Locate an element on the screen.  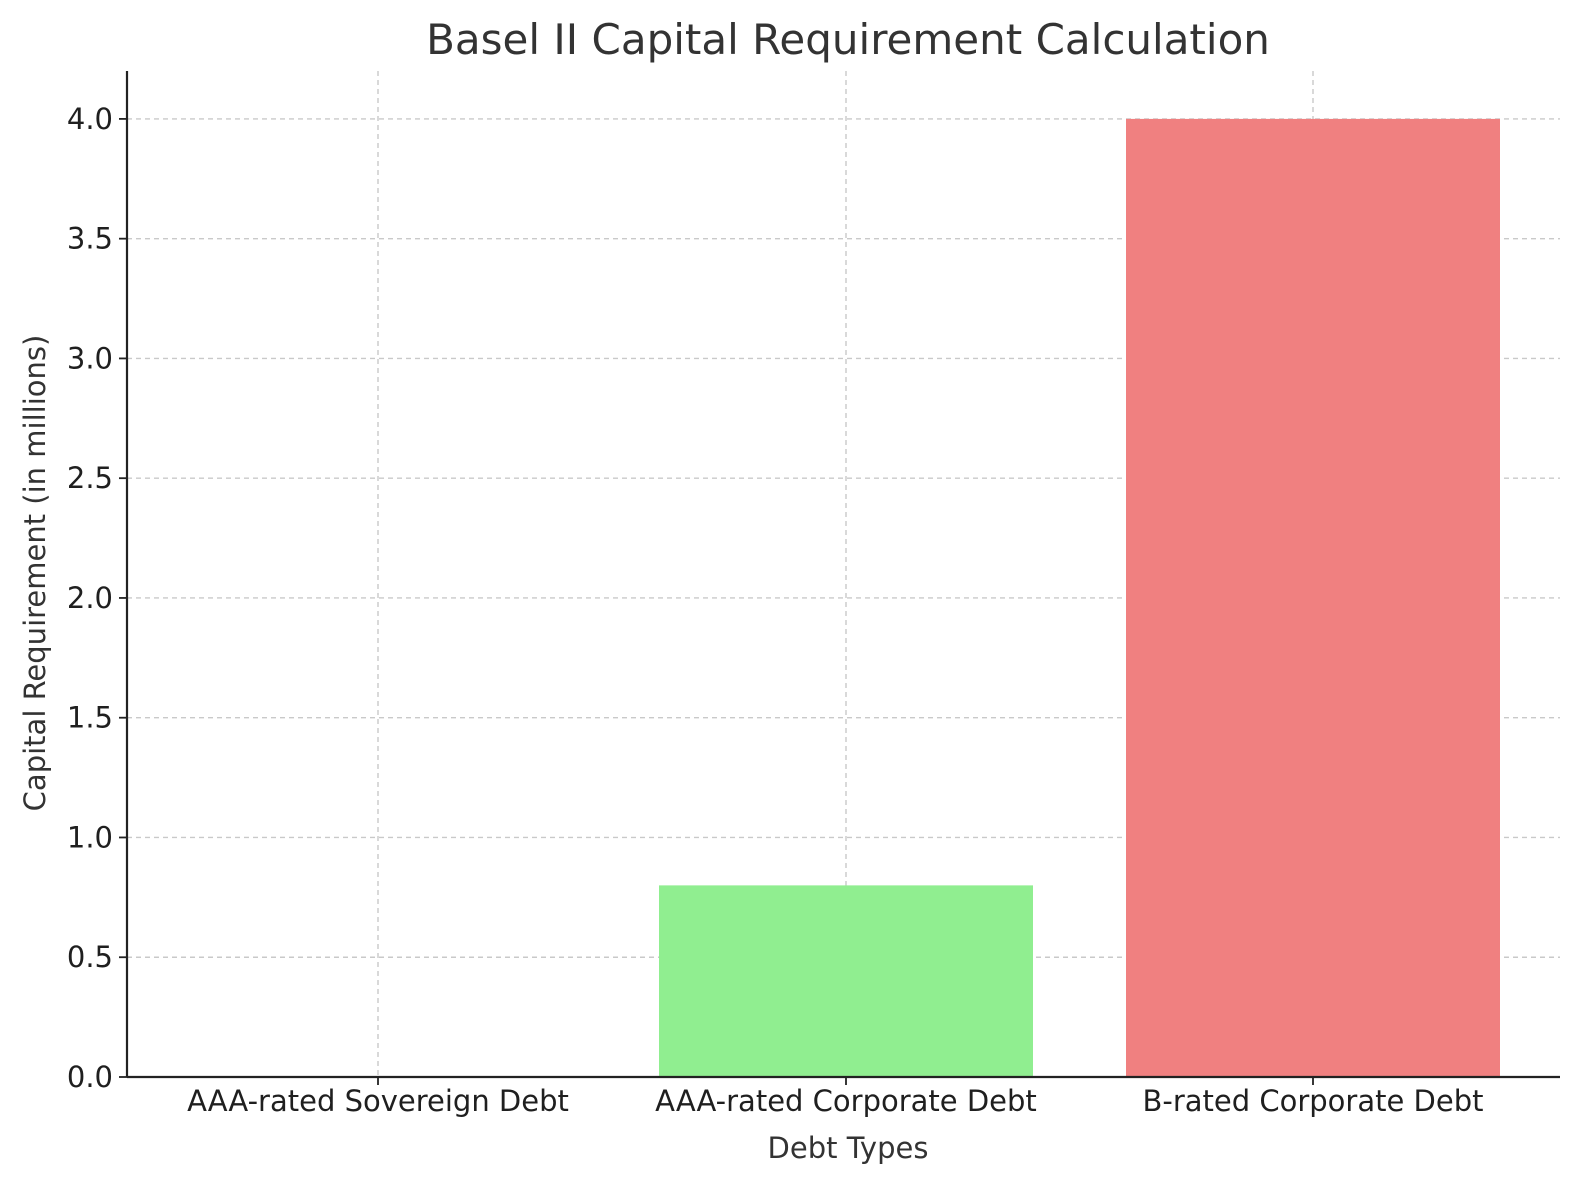
y-tick-label: 4.0 is located at coordinates (90, 119).